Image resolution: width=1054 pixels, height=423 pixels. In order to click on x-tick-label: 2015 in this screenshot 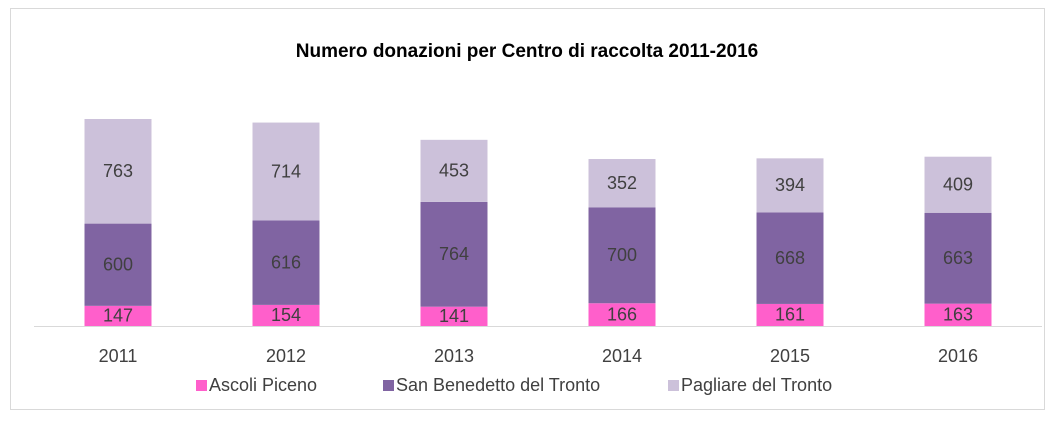, I will do `click(790, 356)`.